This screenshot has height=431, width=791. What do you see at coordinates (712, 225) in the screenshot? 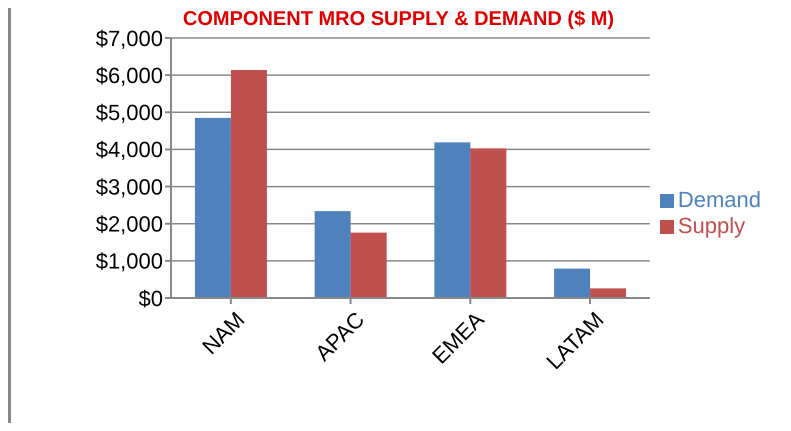
I see `legend-label: Supply` at bounding box center [712, 225].